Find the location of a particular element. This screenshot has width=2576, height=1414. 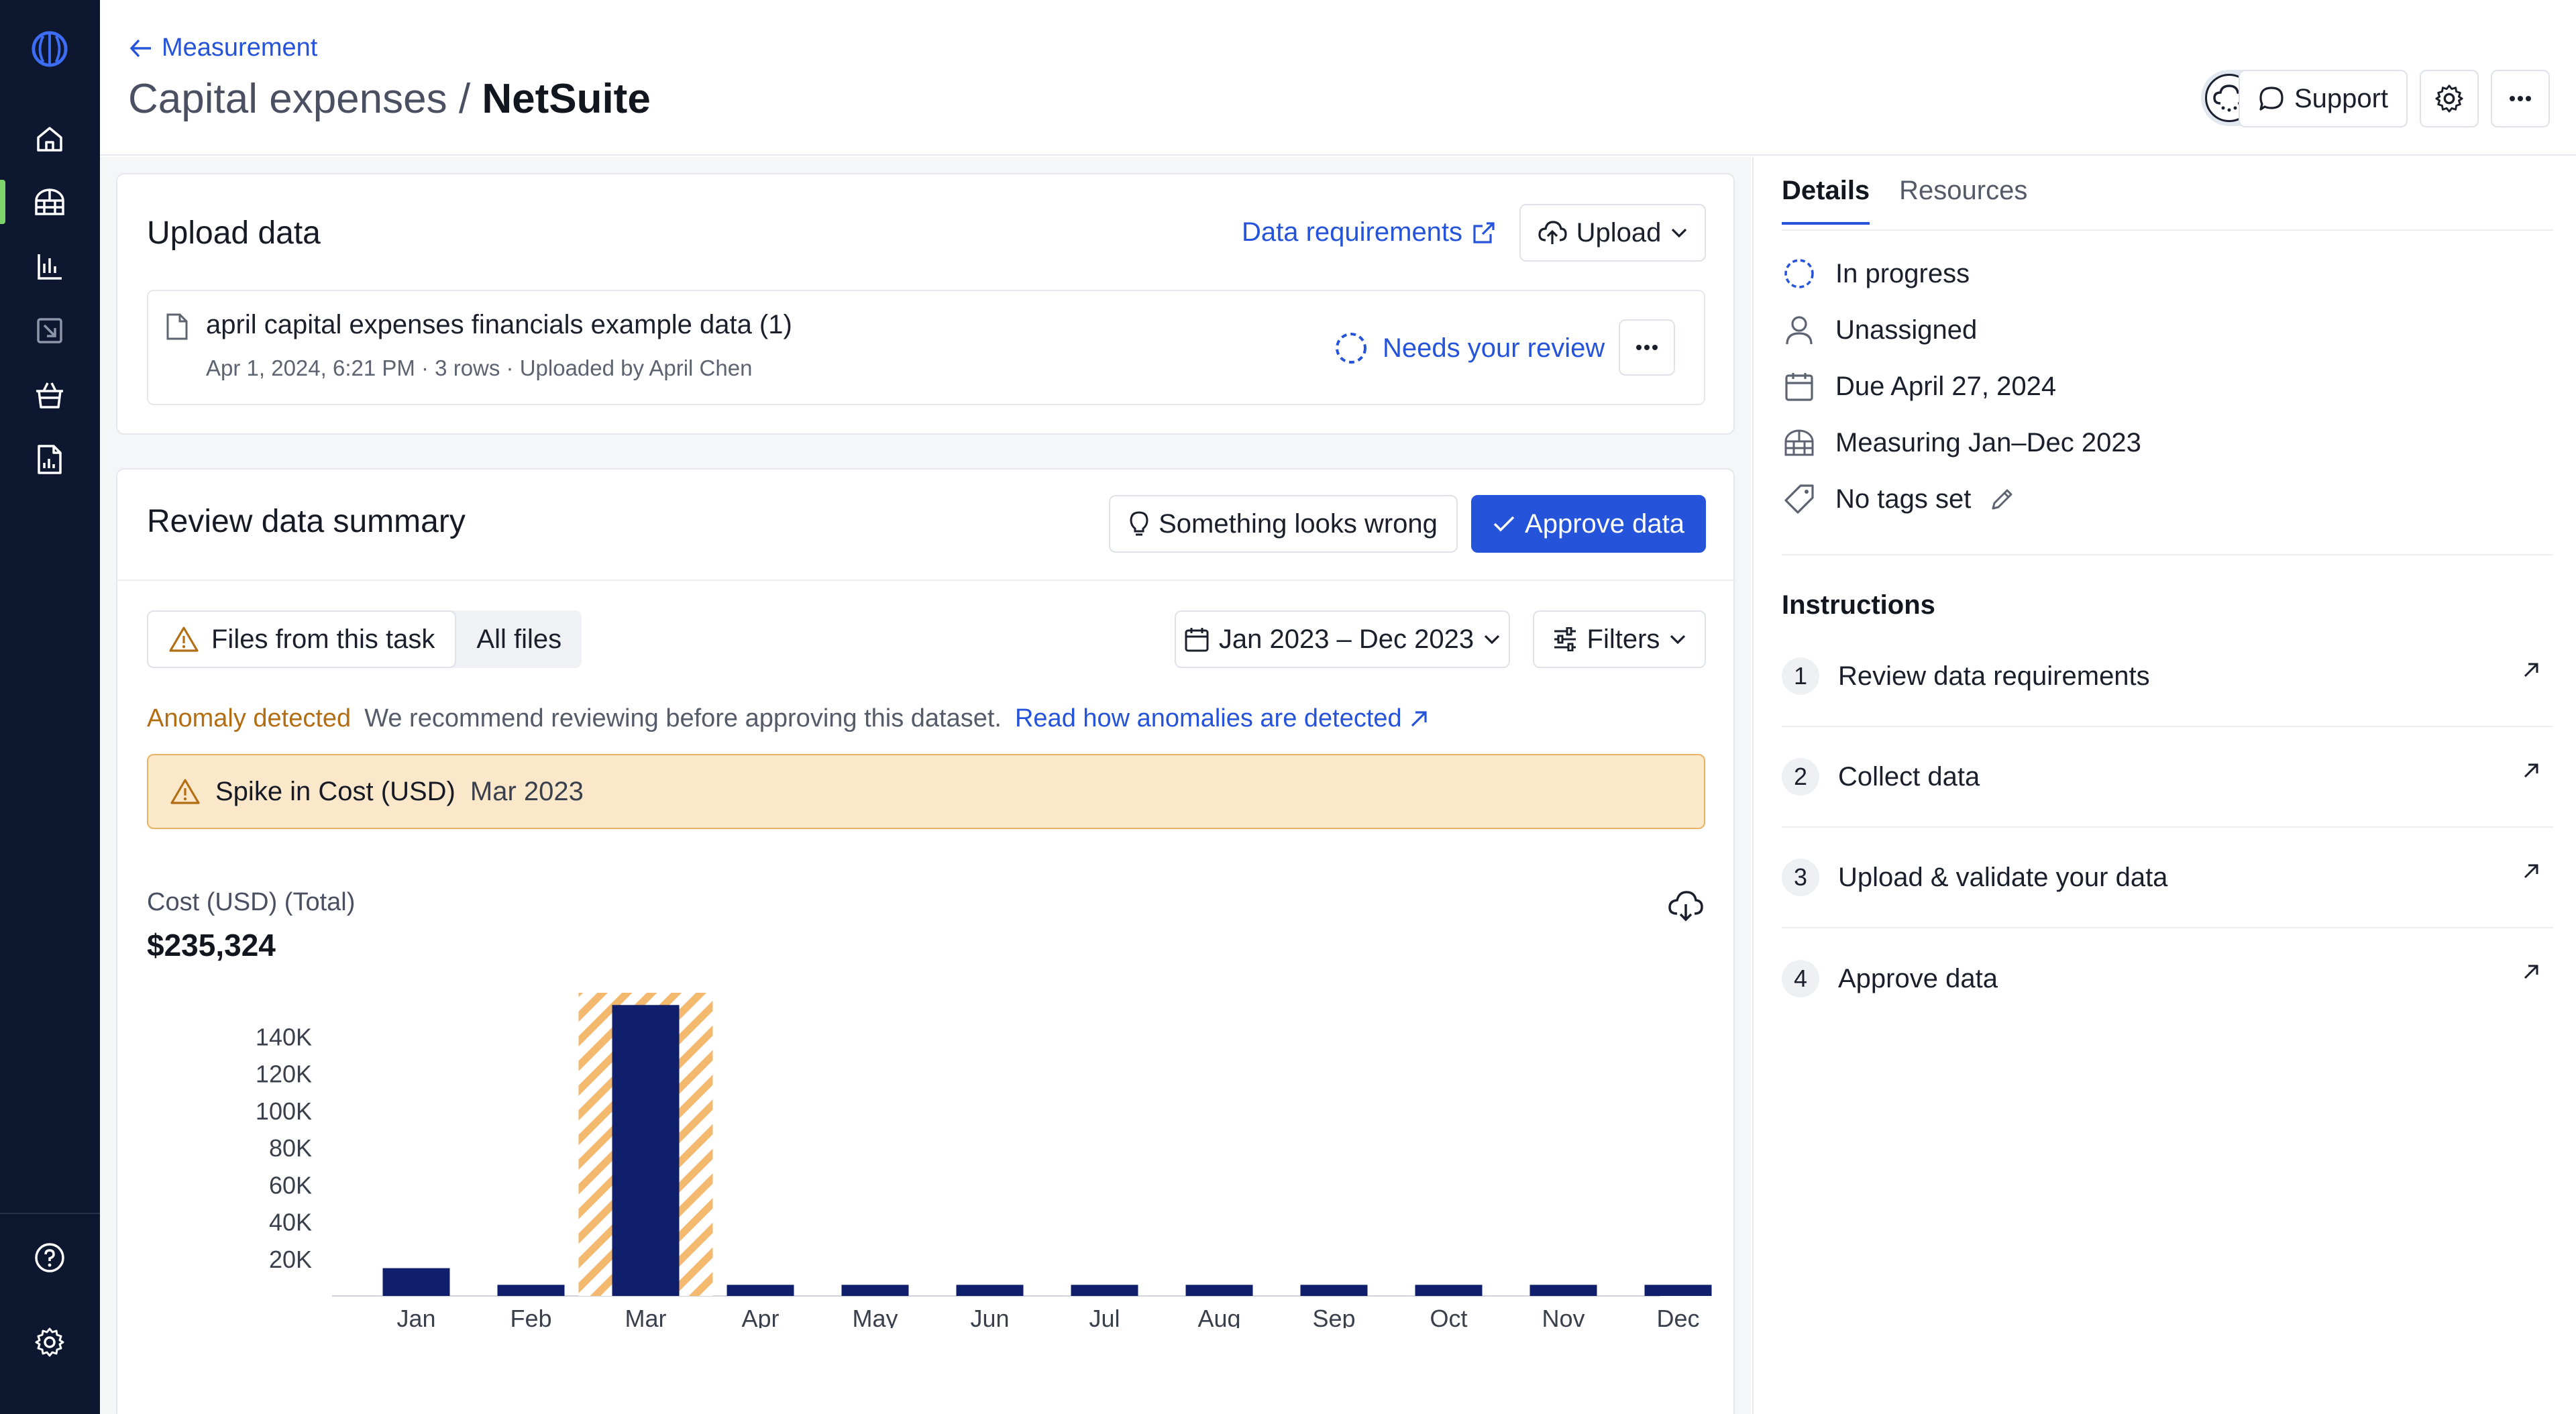

x-tick-label: Jun is located at coordinates (989, 1316).